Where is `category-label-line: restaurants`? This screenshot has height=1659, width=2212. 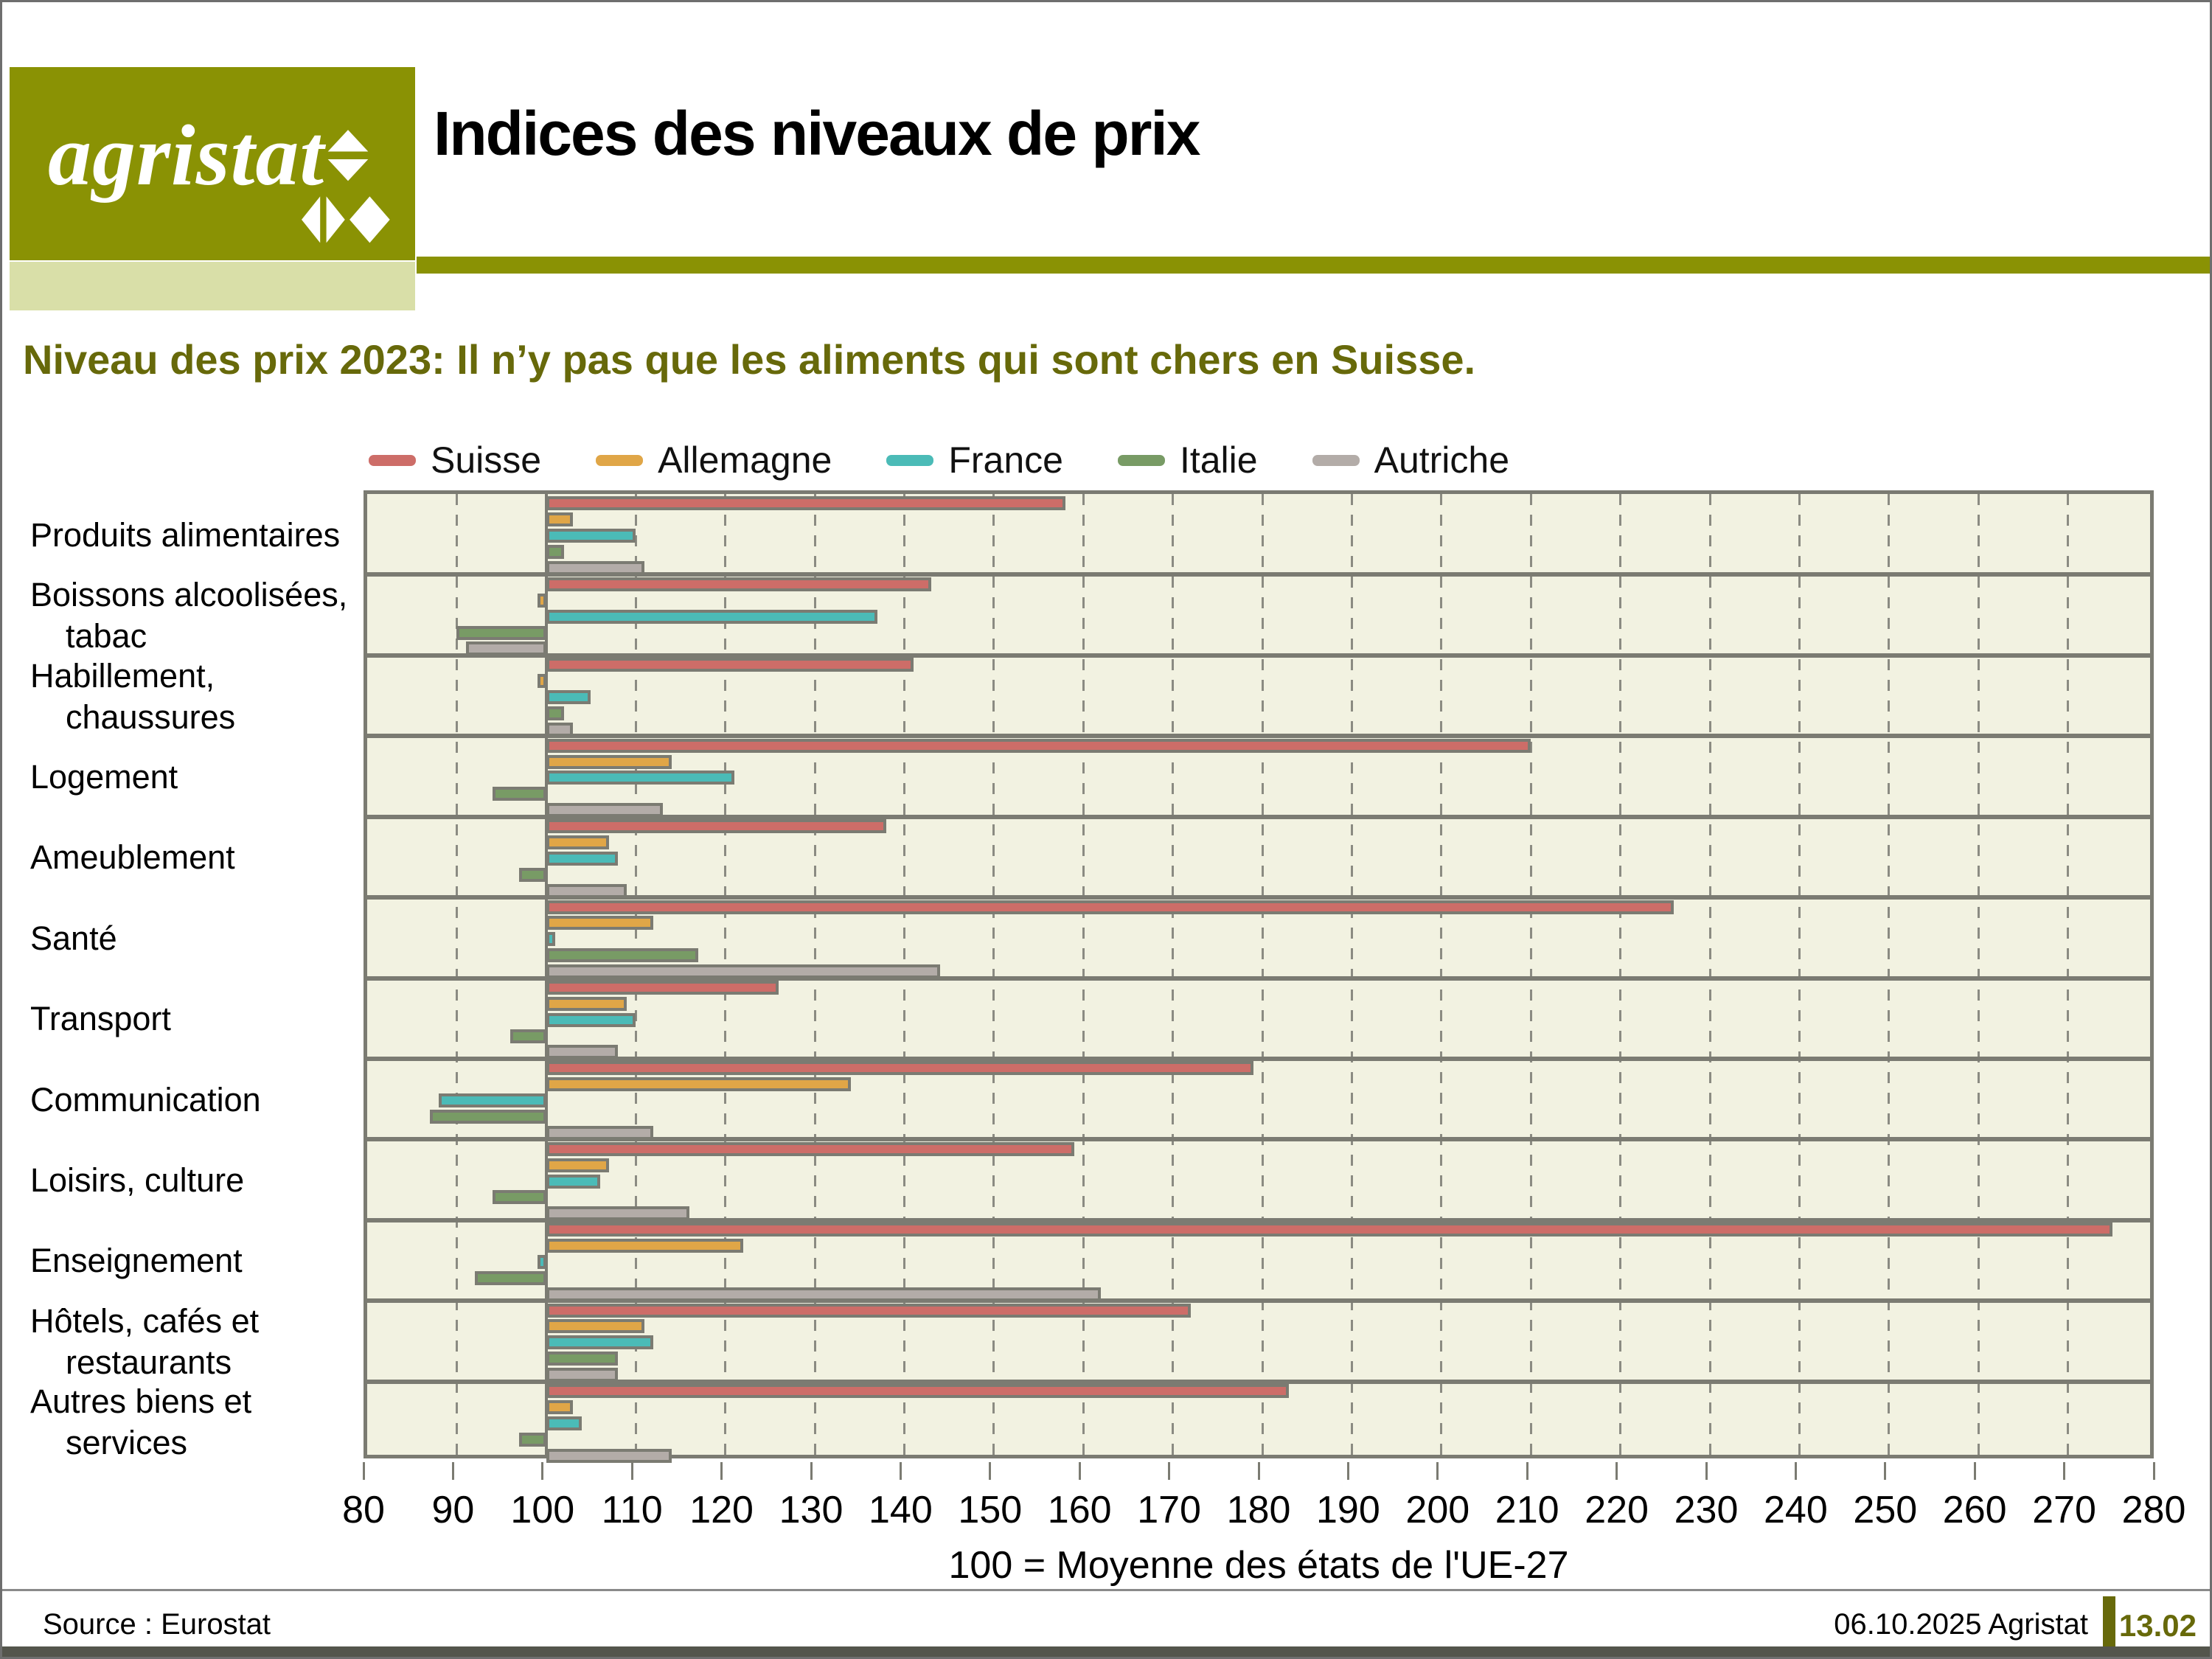 category-label-line: restaurants is located at coordinates (149, 1362).